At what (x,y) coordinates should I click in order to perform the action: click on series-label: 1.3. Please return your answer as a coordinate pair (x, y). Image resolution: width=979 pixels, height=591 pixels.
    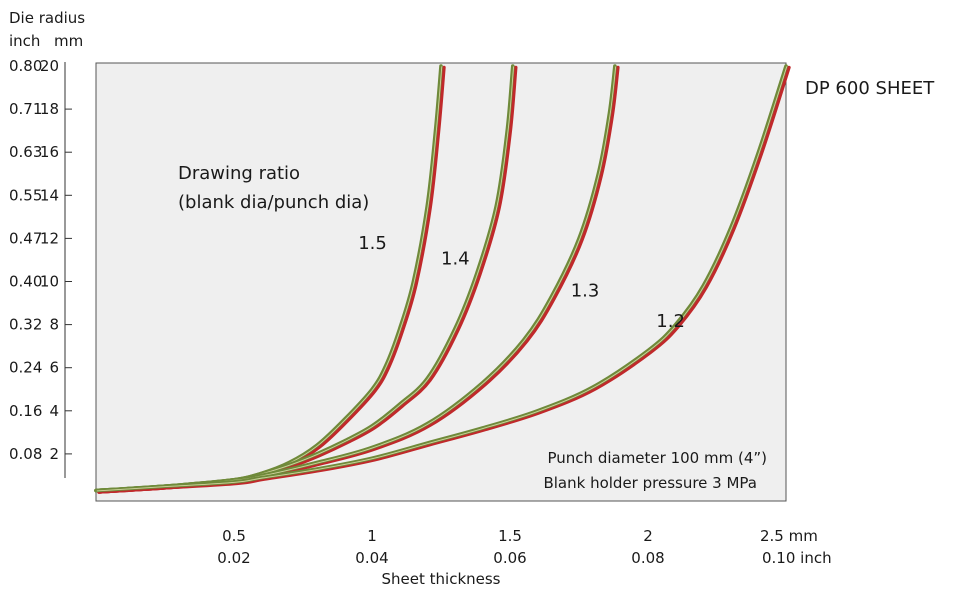
    Looking at the image, I should click on (585, 291).